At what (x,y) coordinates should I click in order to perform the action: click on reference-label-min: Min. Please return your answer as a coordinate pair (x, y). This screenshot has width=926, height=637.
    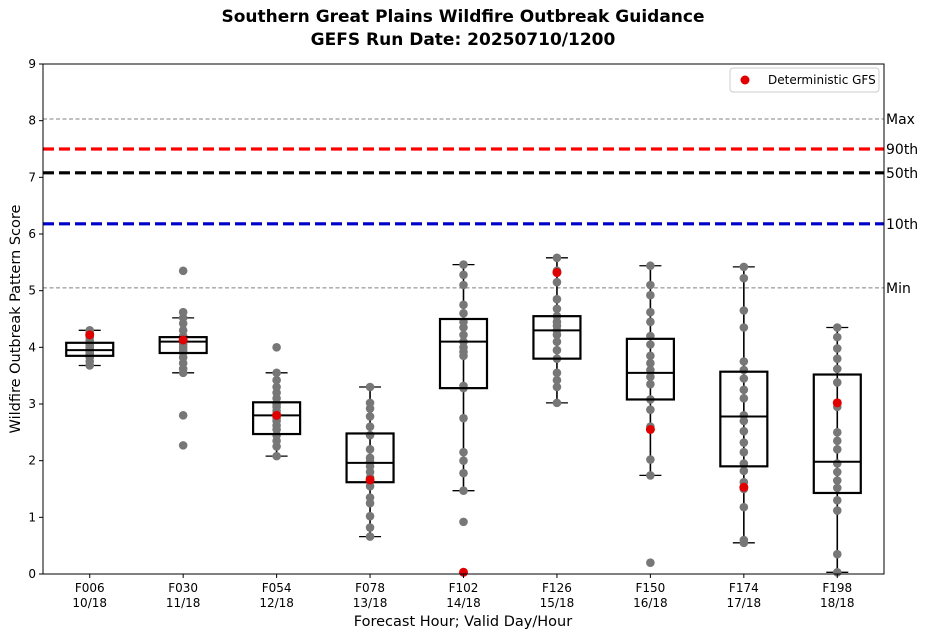
    Looking at the image, I should click on (898, 289).